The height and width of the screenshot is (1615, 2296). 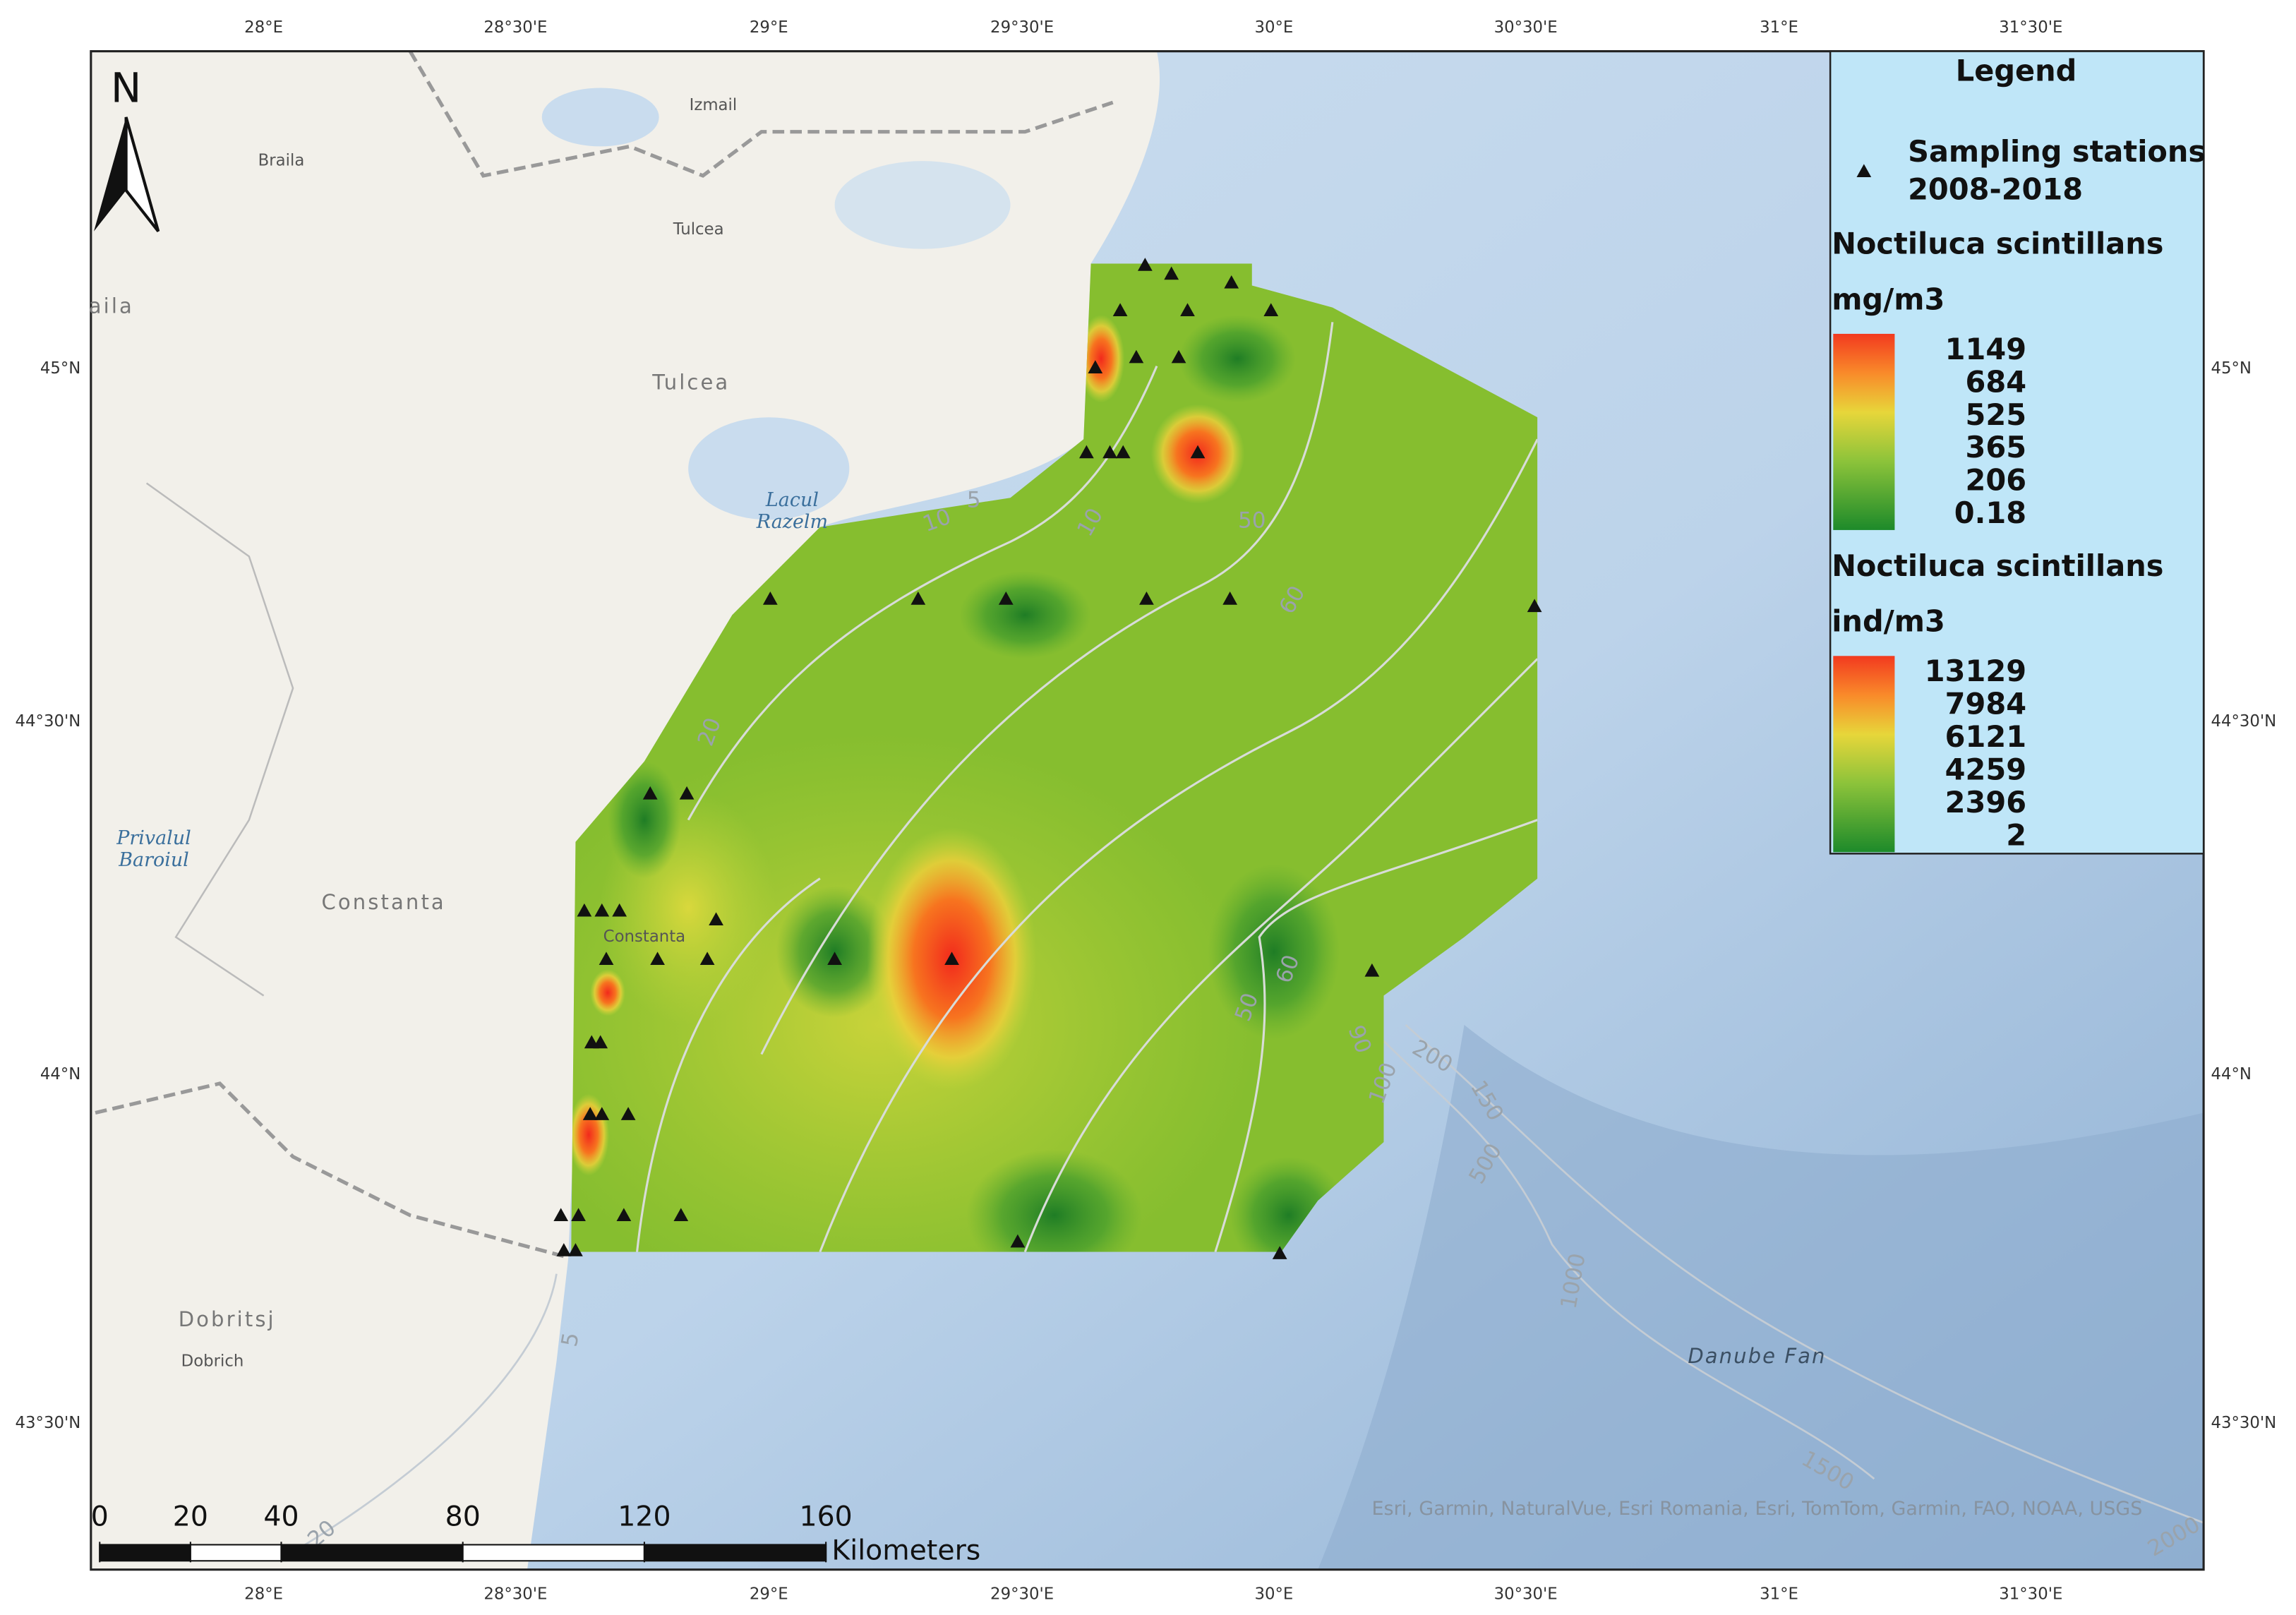 I want to click on legend-value: 684, so click(x=1996, y=381).